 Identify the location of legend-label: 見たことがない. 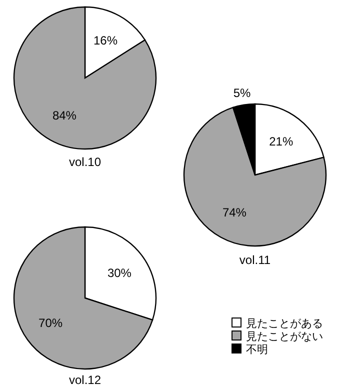
(284, 337).